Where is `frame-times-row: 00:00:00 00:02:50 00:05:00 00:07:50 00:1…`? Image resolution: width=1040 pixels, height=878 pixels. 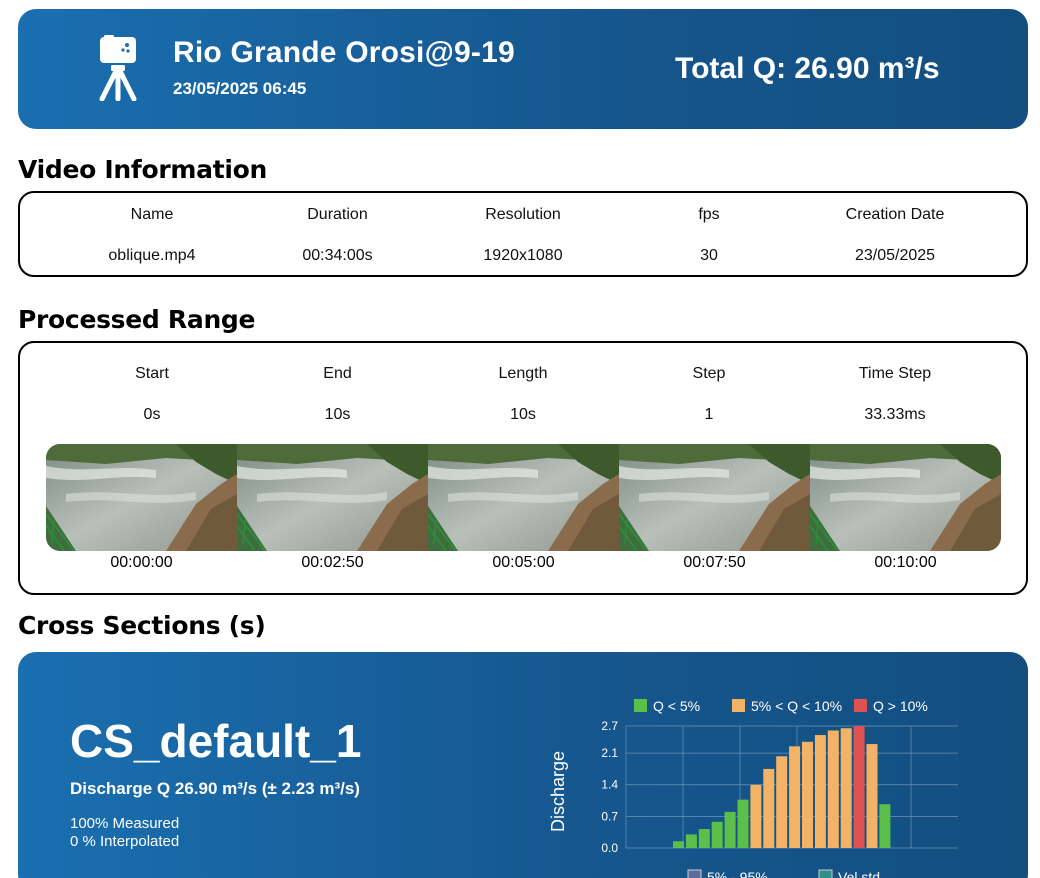 frame-times-row: 00:00:00 00:02:50 00:05:00 00:07:50 00:1… is located at coordinates (523, 563).